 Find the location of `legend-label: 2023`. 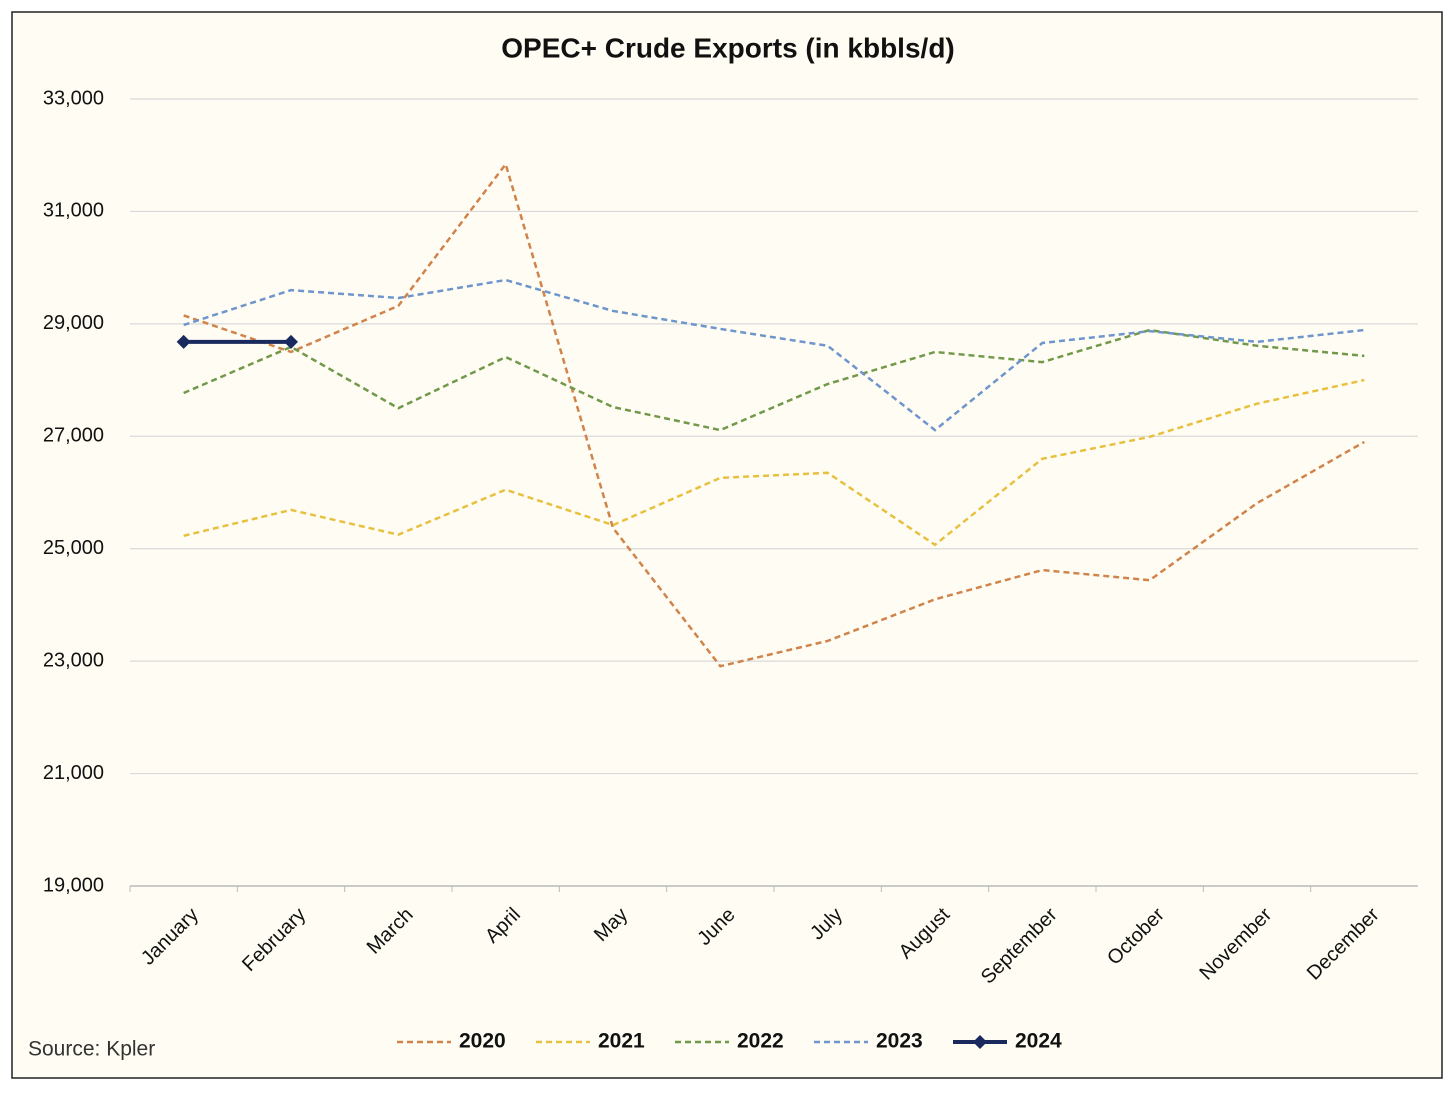

legend-label: 2023 is located at coordinates (899, 1041).